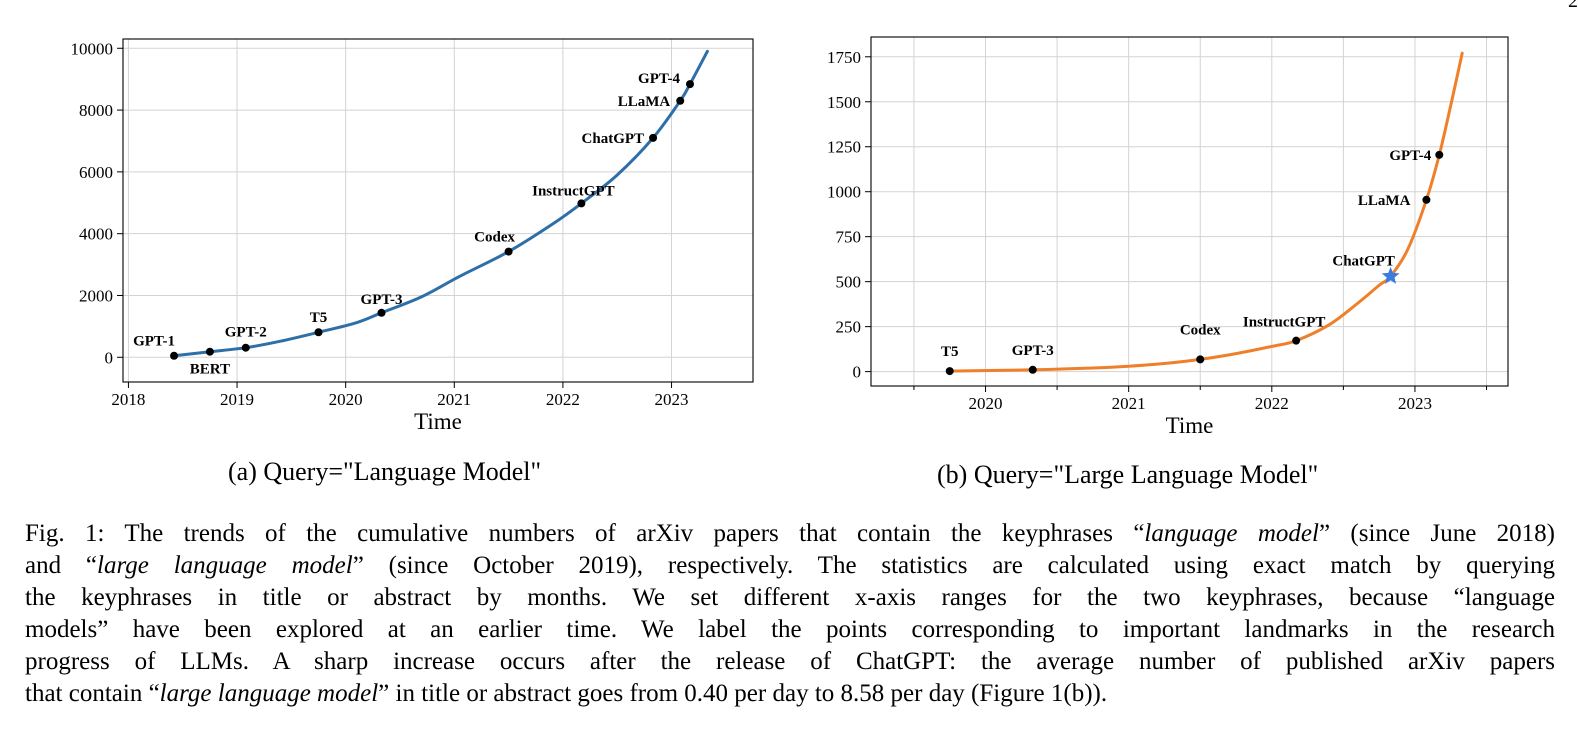 The image size is (1578, 754). Describe the element at coordinates (96, 295) in the screenshot. I see `y-tick-label: 2000` at that location.